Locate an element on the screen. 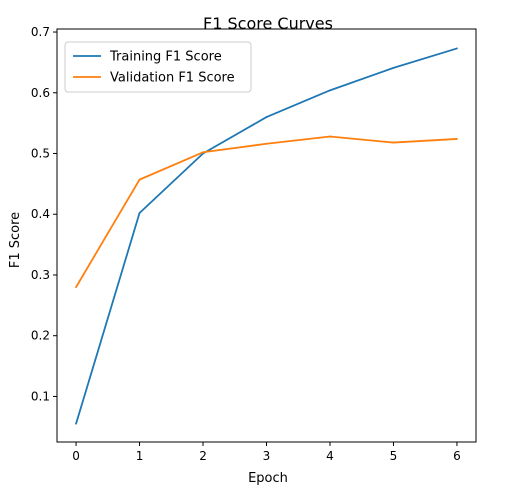 This screenshot has width=528, height=500. legend-label-validation: Validation F1 Score is located at coordinates (172, 78).